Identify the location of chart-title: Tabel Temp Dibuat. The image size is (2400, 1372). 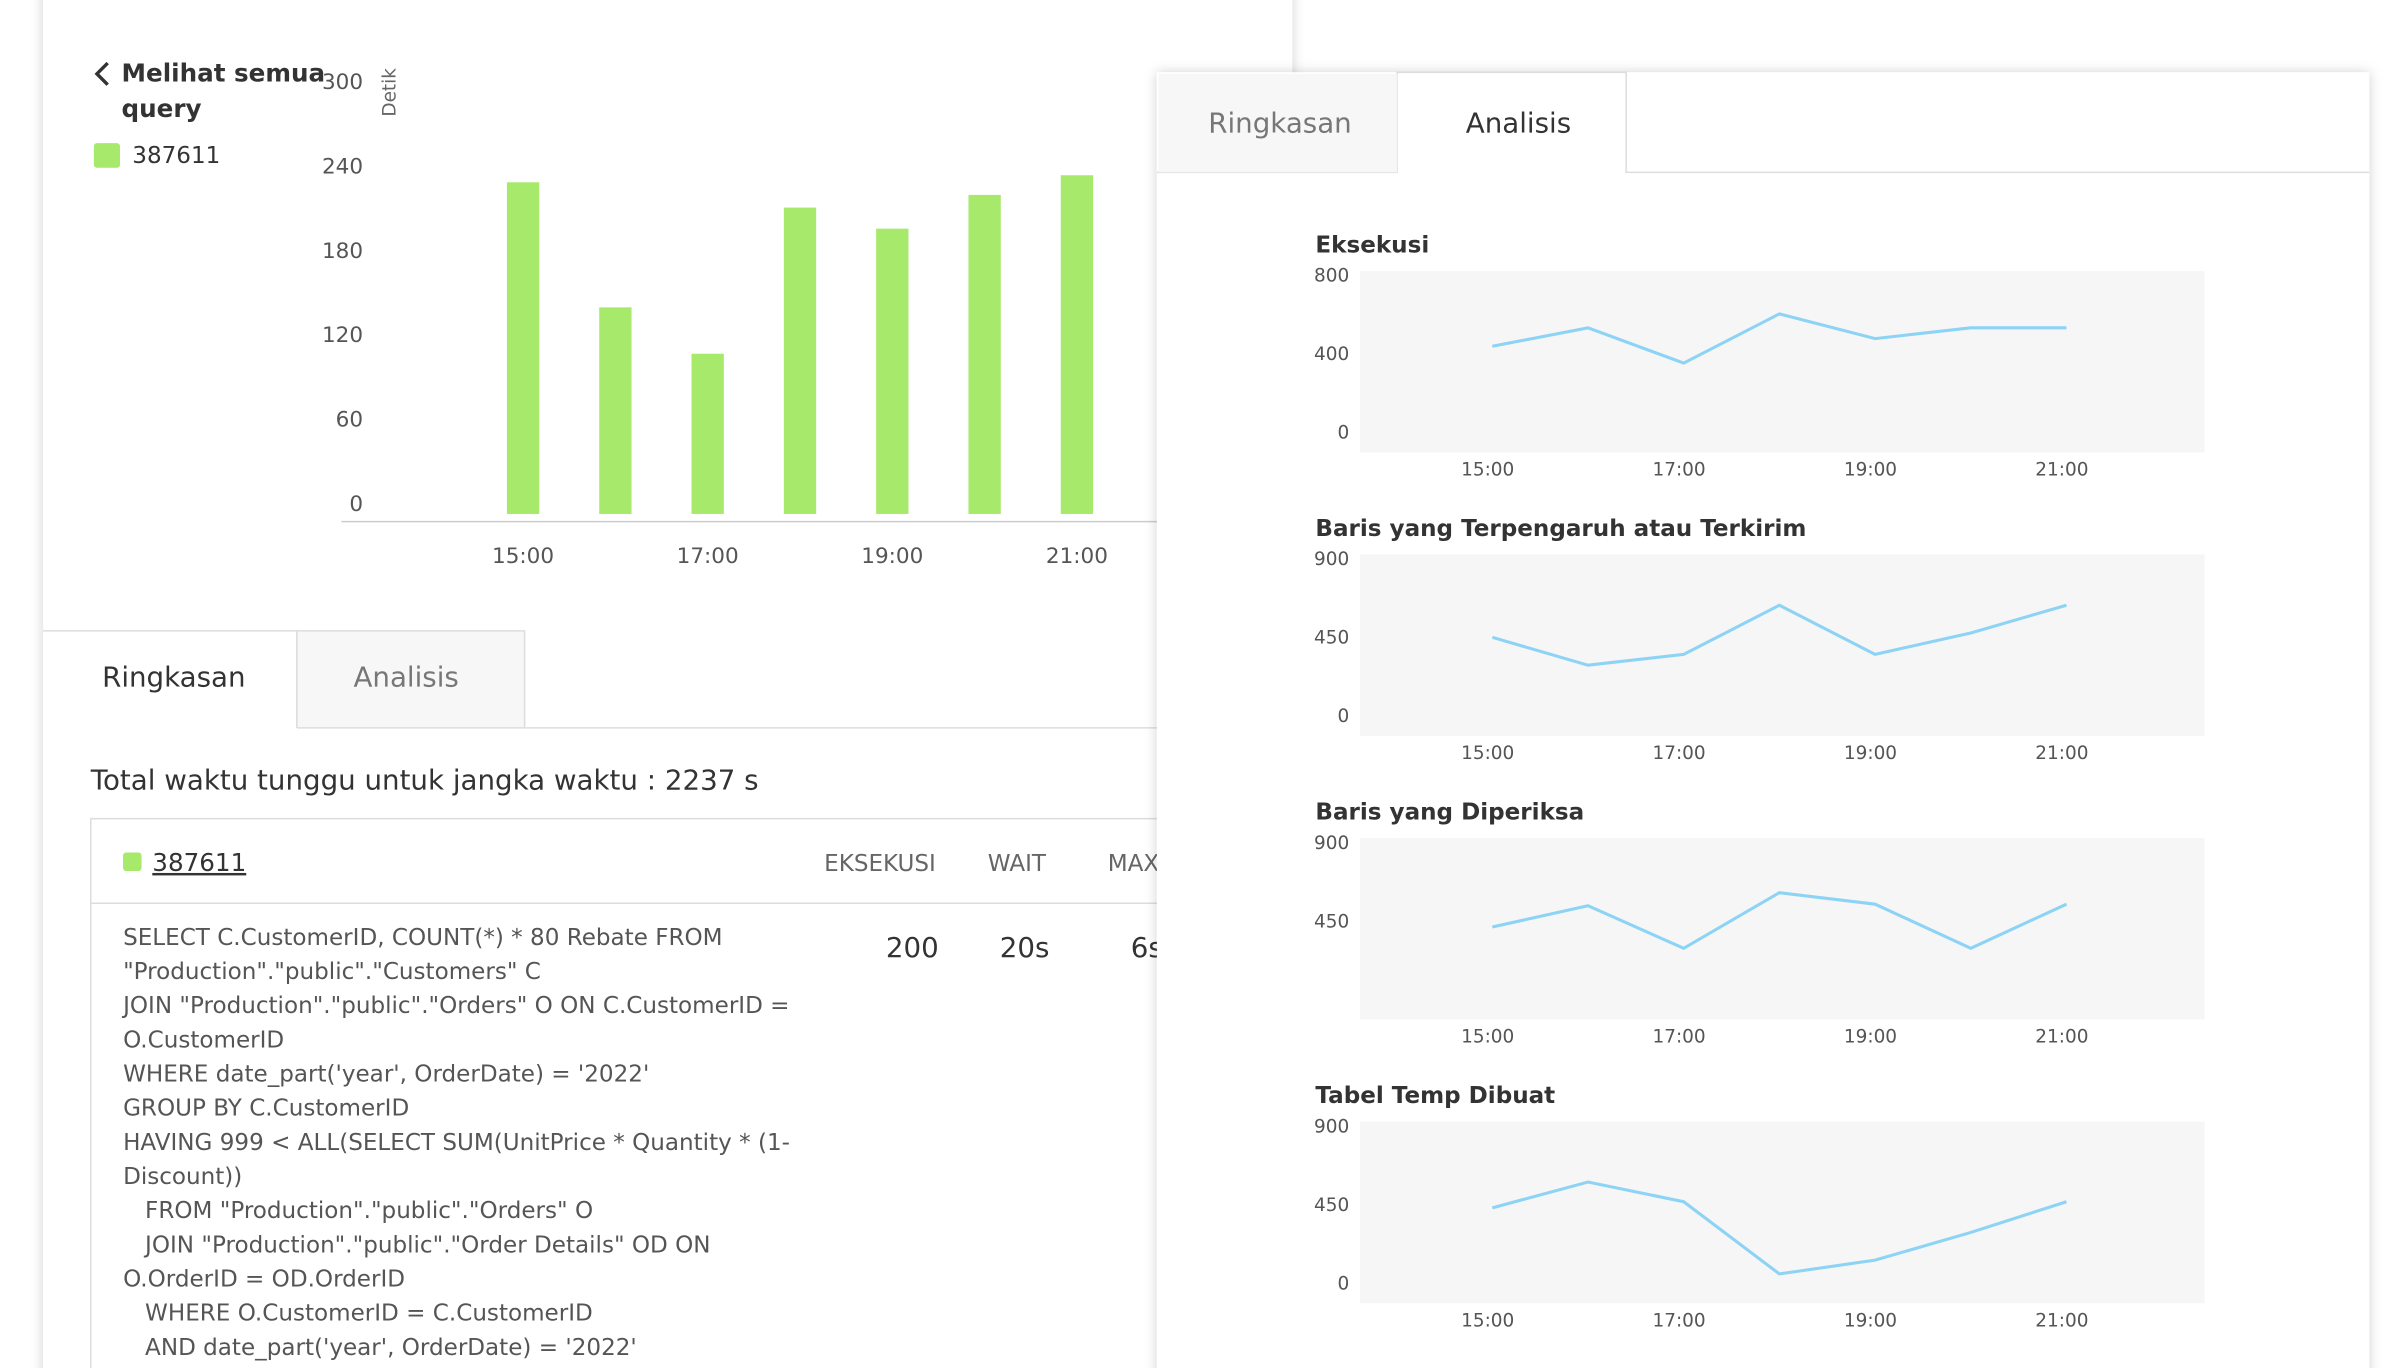
(1435, 1096).